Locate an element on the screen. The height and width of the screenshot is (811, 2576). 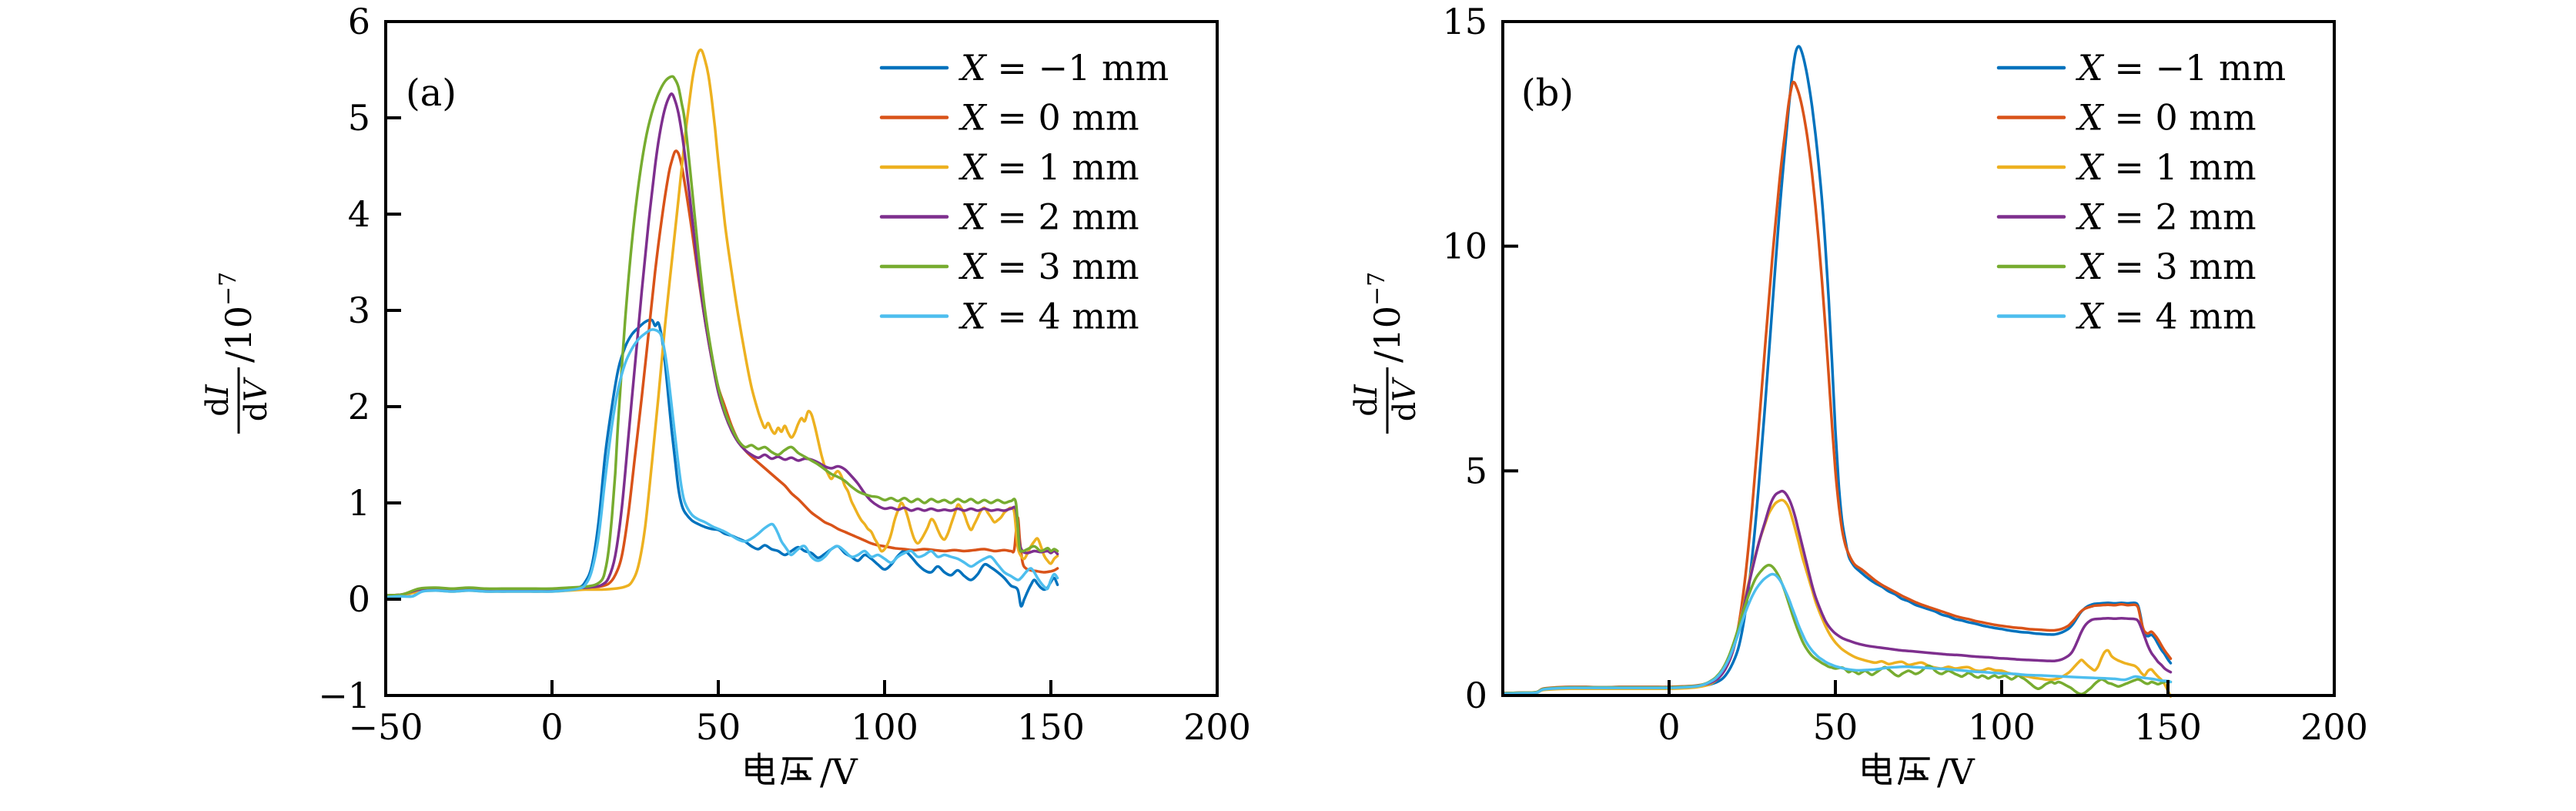
y-tick-label: 3 is located at coordinates (359, 310).